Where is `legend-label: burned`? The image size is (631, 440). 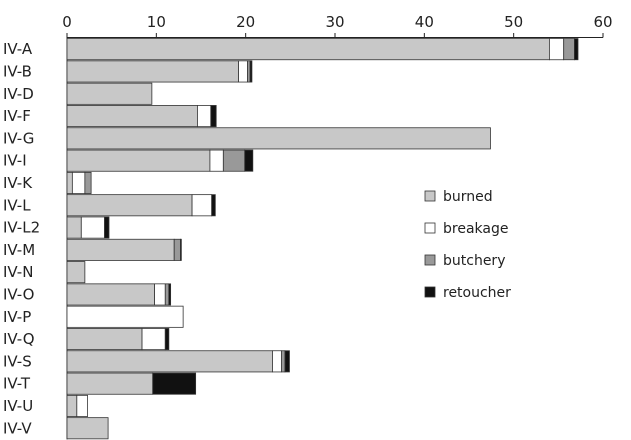 legend-label: burned is located at coordinates (468, 197).